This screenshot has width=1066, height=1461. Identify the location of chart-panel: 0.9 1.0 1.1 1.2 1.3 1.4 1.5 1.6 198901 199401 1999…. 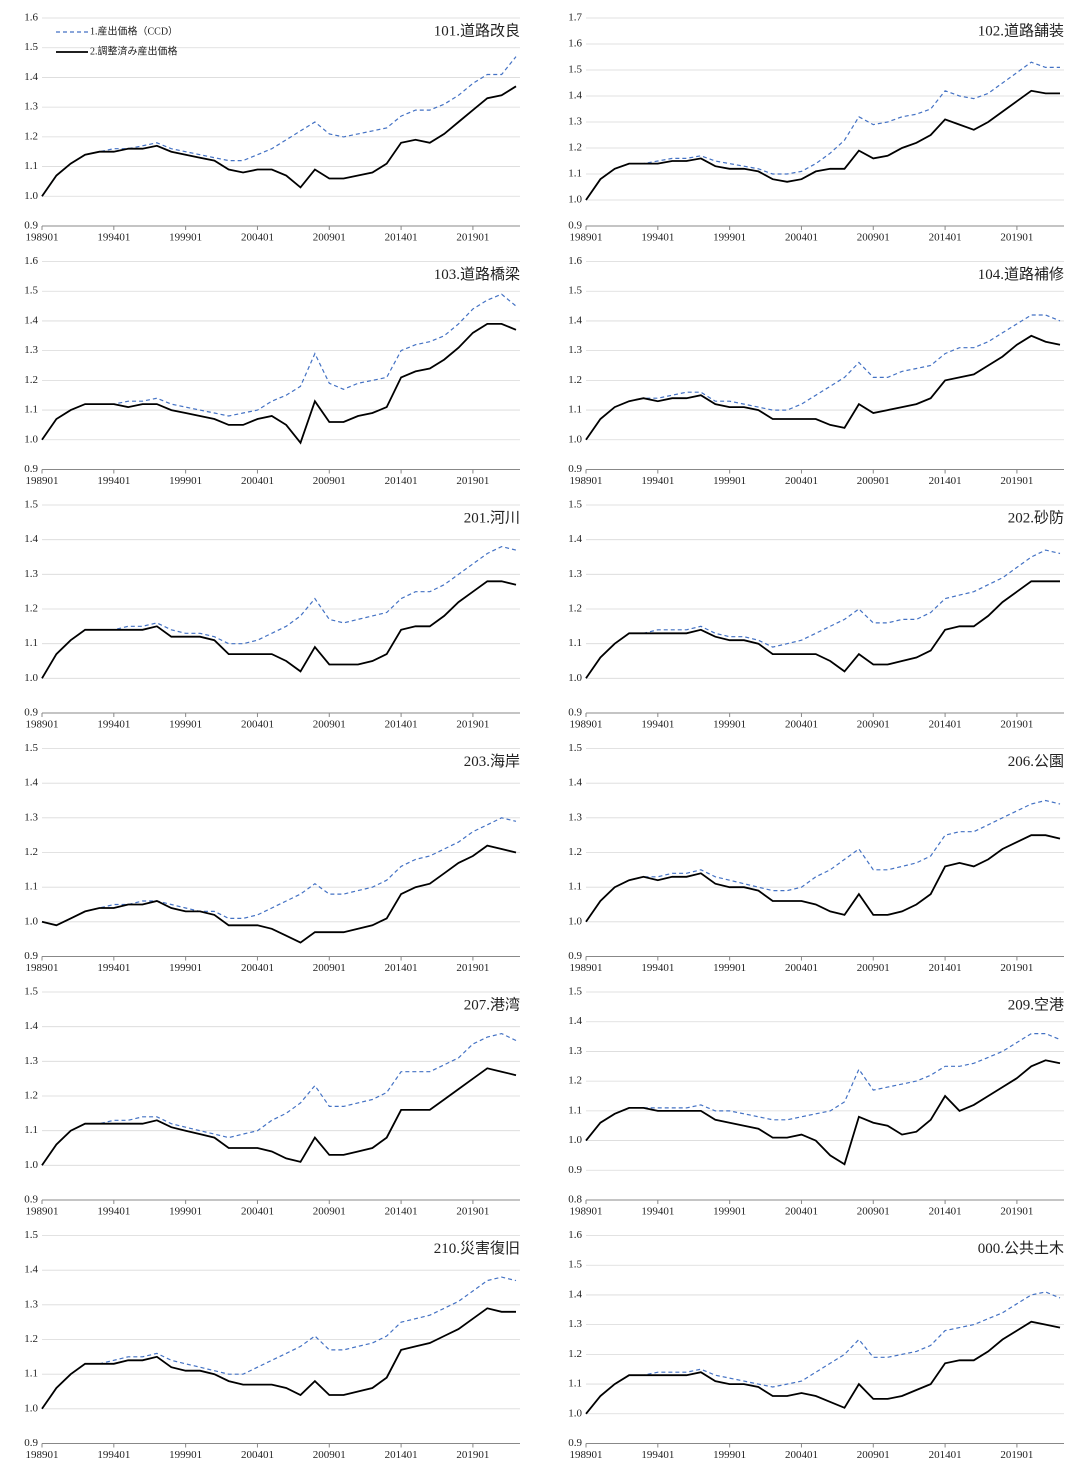
(816, 1345).